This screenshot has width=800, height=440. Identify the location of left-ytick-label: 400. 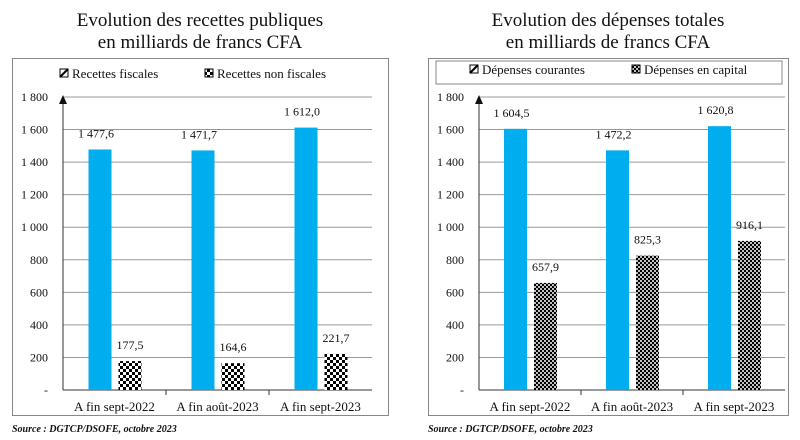
(39, 325).